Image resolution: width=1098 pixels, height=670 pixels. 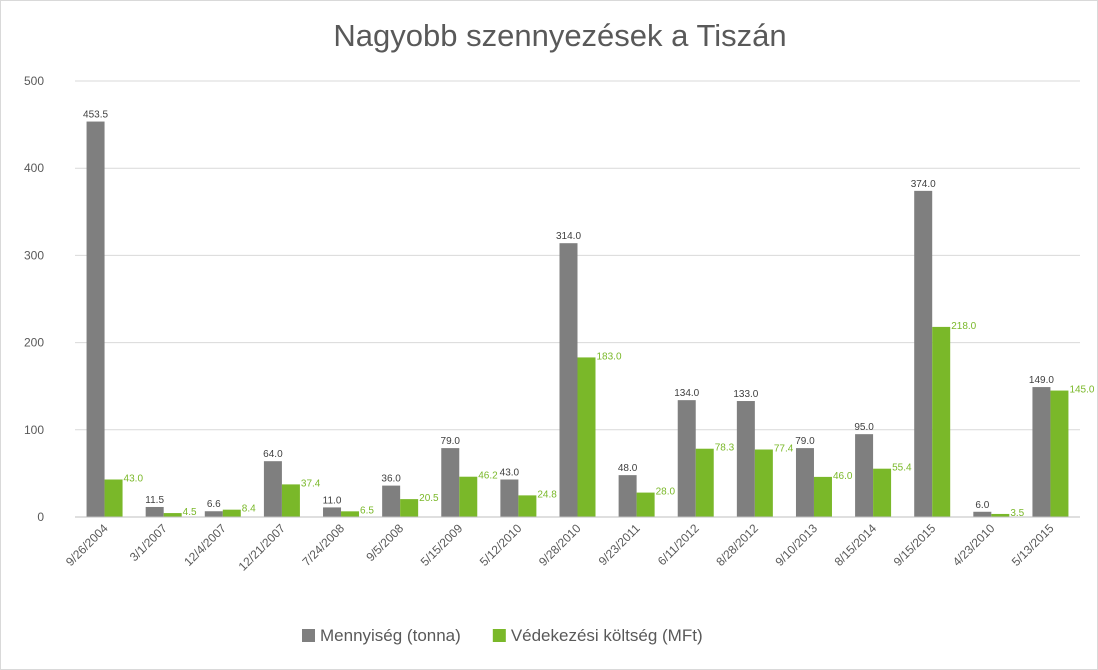 What do you see at coordinates (40, 517) in the screenshot?
I see `y-tick-label: 0` at bounding box center [40, 517].